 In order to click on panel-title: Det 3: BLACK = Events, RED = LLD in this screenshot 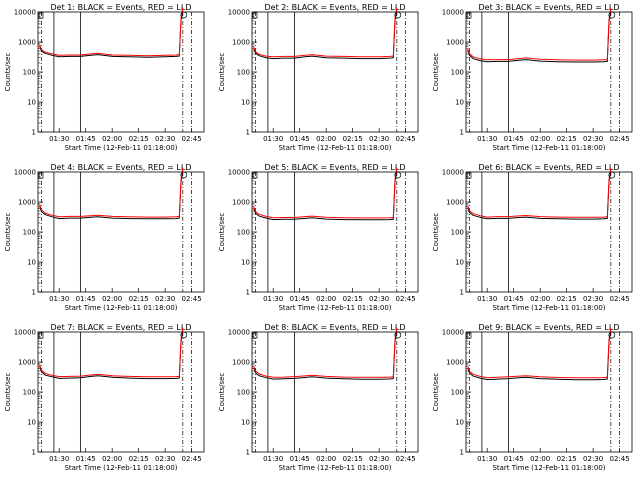, I will do `click(549, 7)`.